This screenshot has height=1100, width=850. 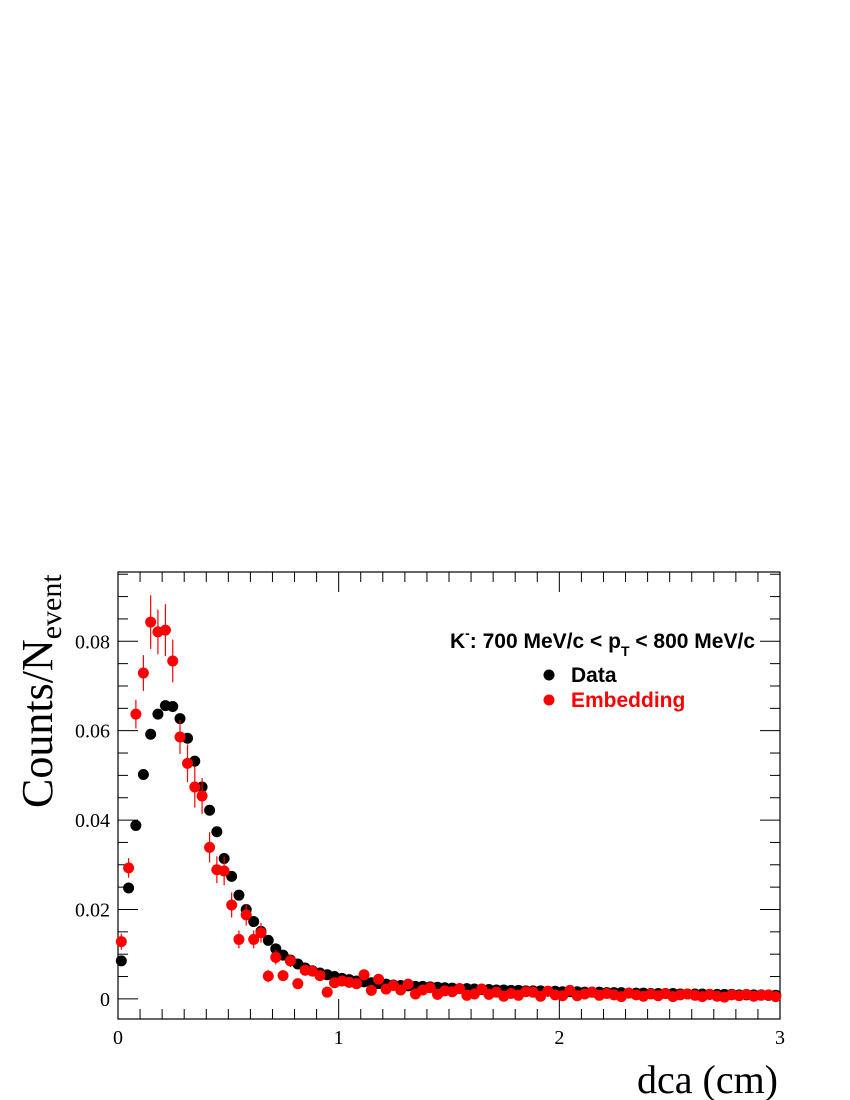 What do you see at coordinates (614, 688) in the screenshot?
I see `legend: Data Embedding` at bounding box center [614, 688].